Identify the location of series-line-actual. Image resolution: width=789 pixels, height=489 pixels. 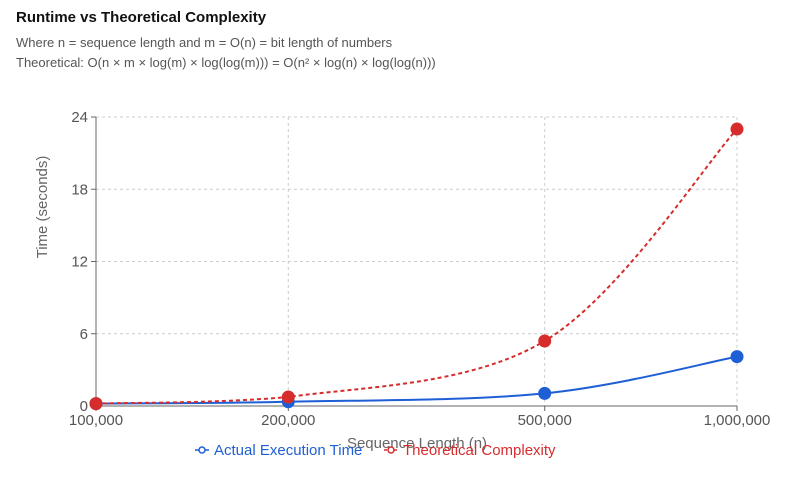
(416, 380).